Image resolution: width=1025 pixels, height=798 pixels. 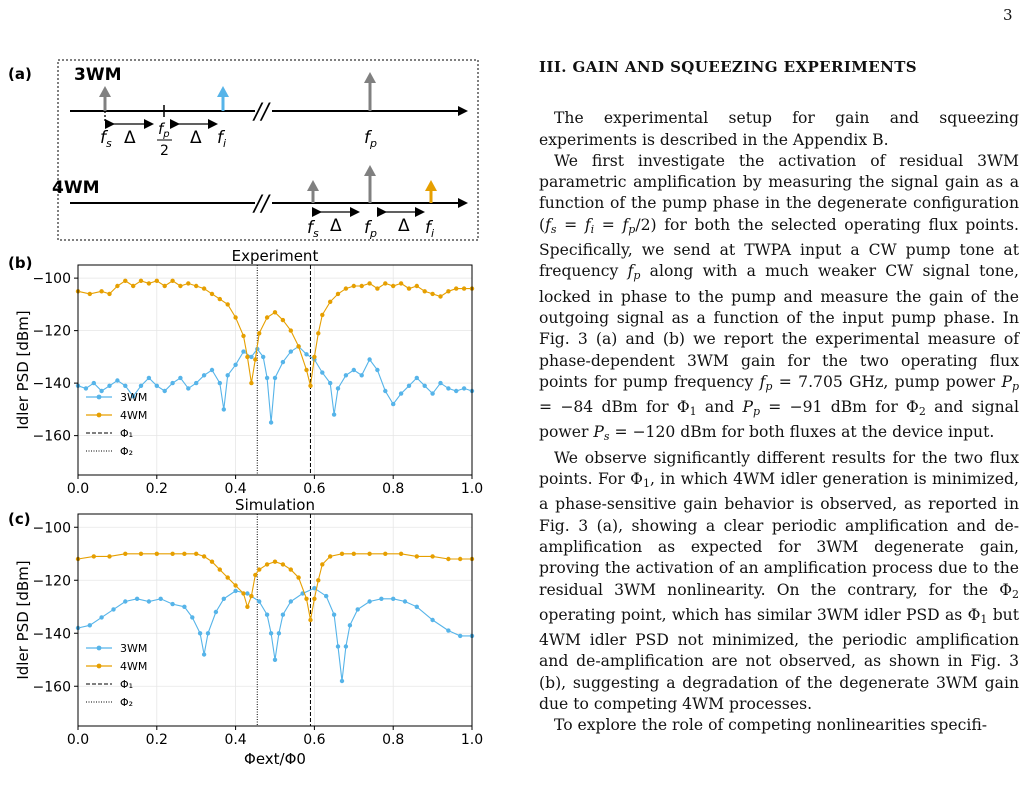 What do you see at coordinates (23, 619) in the screenshot?
I see `y-axis-label: Idler PSD [dBm]` at bounding box center [23, 619].